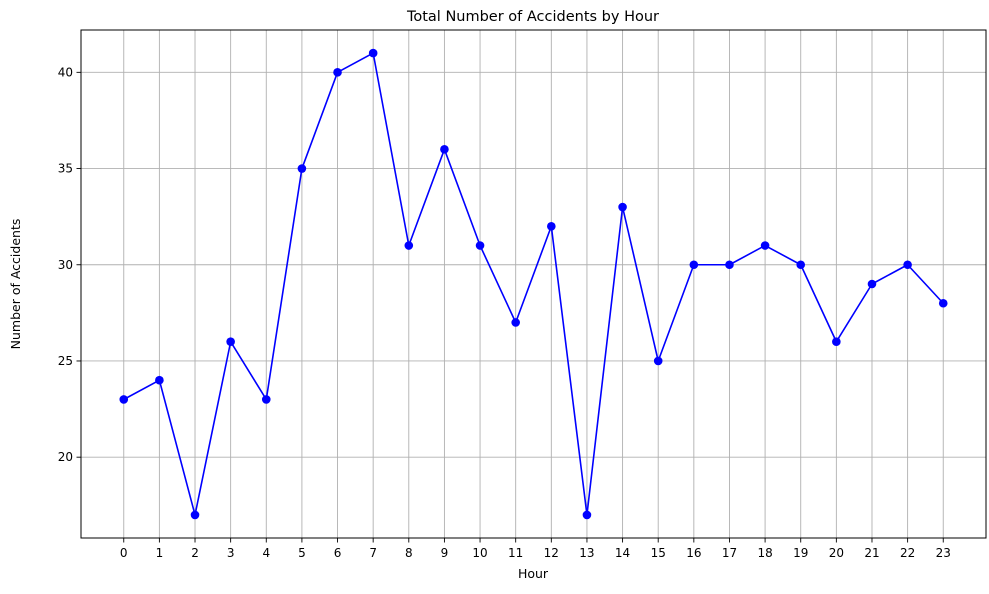 The width and height of the screenshot is (989, 594). What do you see at coordinates (515, 553) in the screenshot?
I see `x-tick-label: 11` at bounding box center [515, 553].